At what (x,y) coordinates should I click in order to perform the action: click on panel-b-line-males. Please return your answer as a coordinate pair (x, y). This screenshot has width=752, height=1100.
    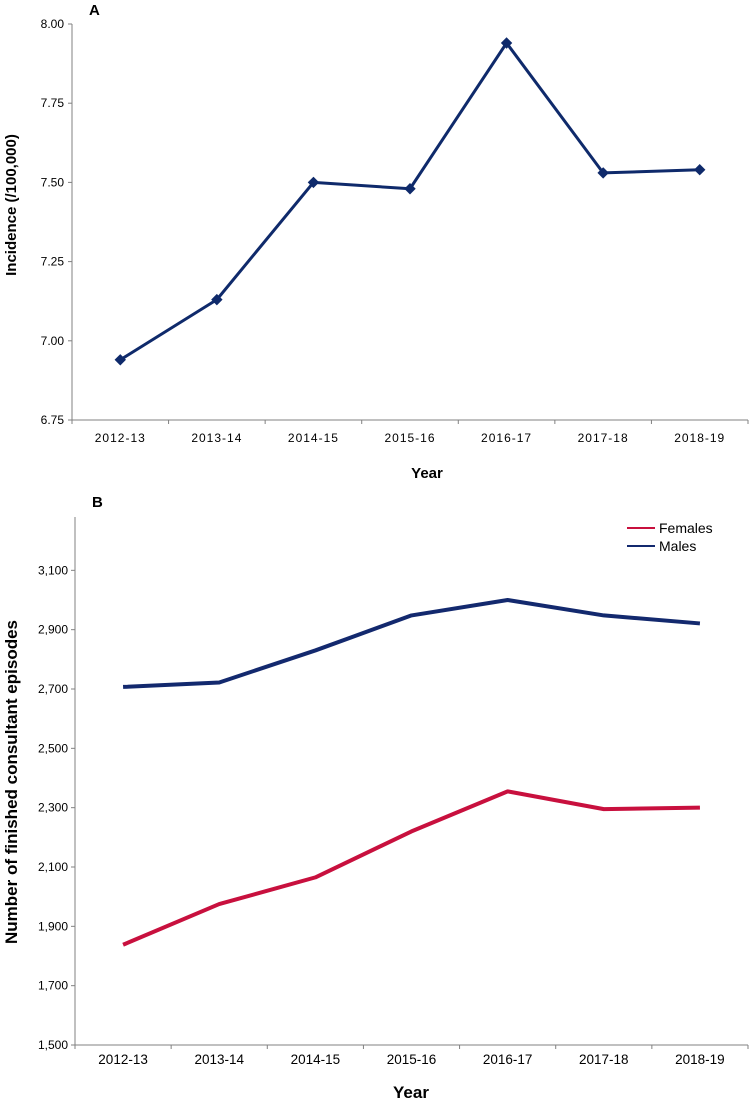
    Looking at the image, I should click on (411, 643).